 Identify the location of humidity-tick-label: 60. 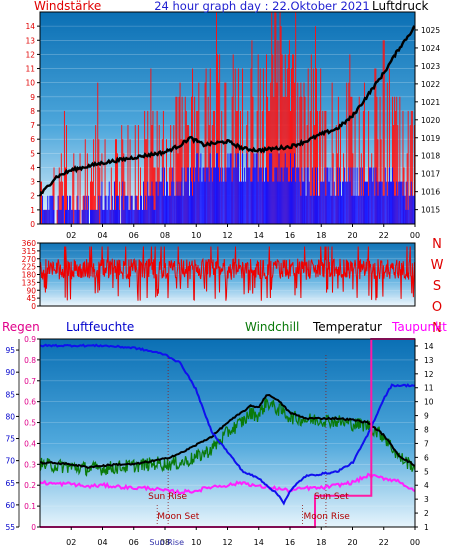
(10, 505).